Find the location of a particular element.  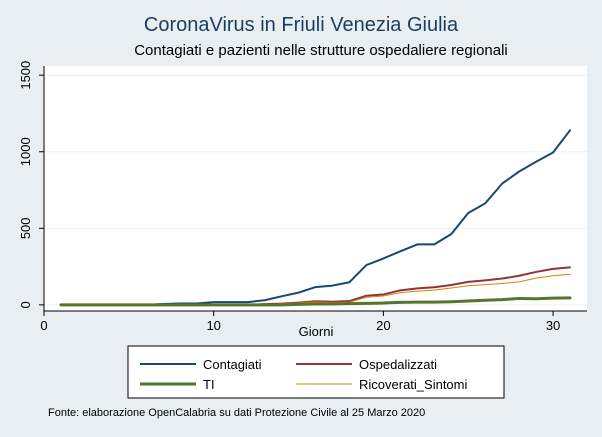

x-tick-label: 10 is located at coordinates (213, 325).